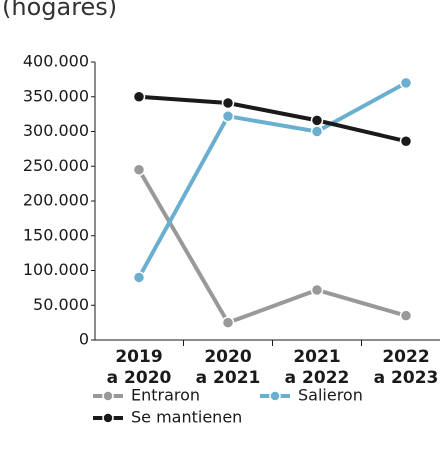  Describe the element at coordinates (56, 165) in the screenshot. I see `y-tick-label: 250.000` at that location.